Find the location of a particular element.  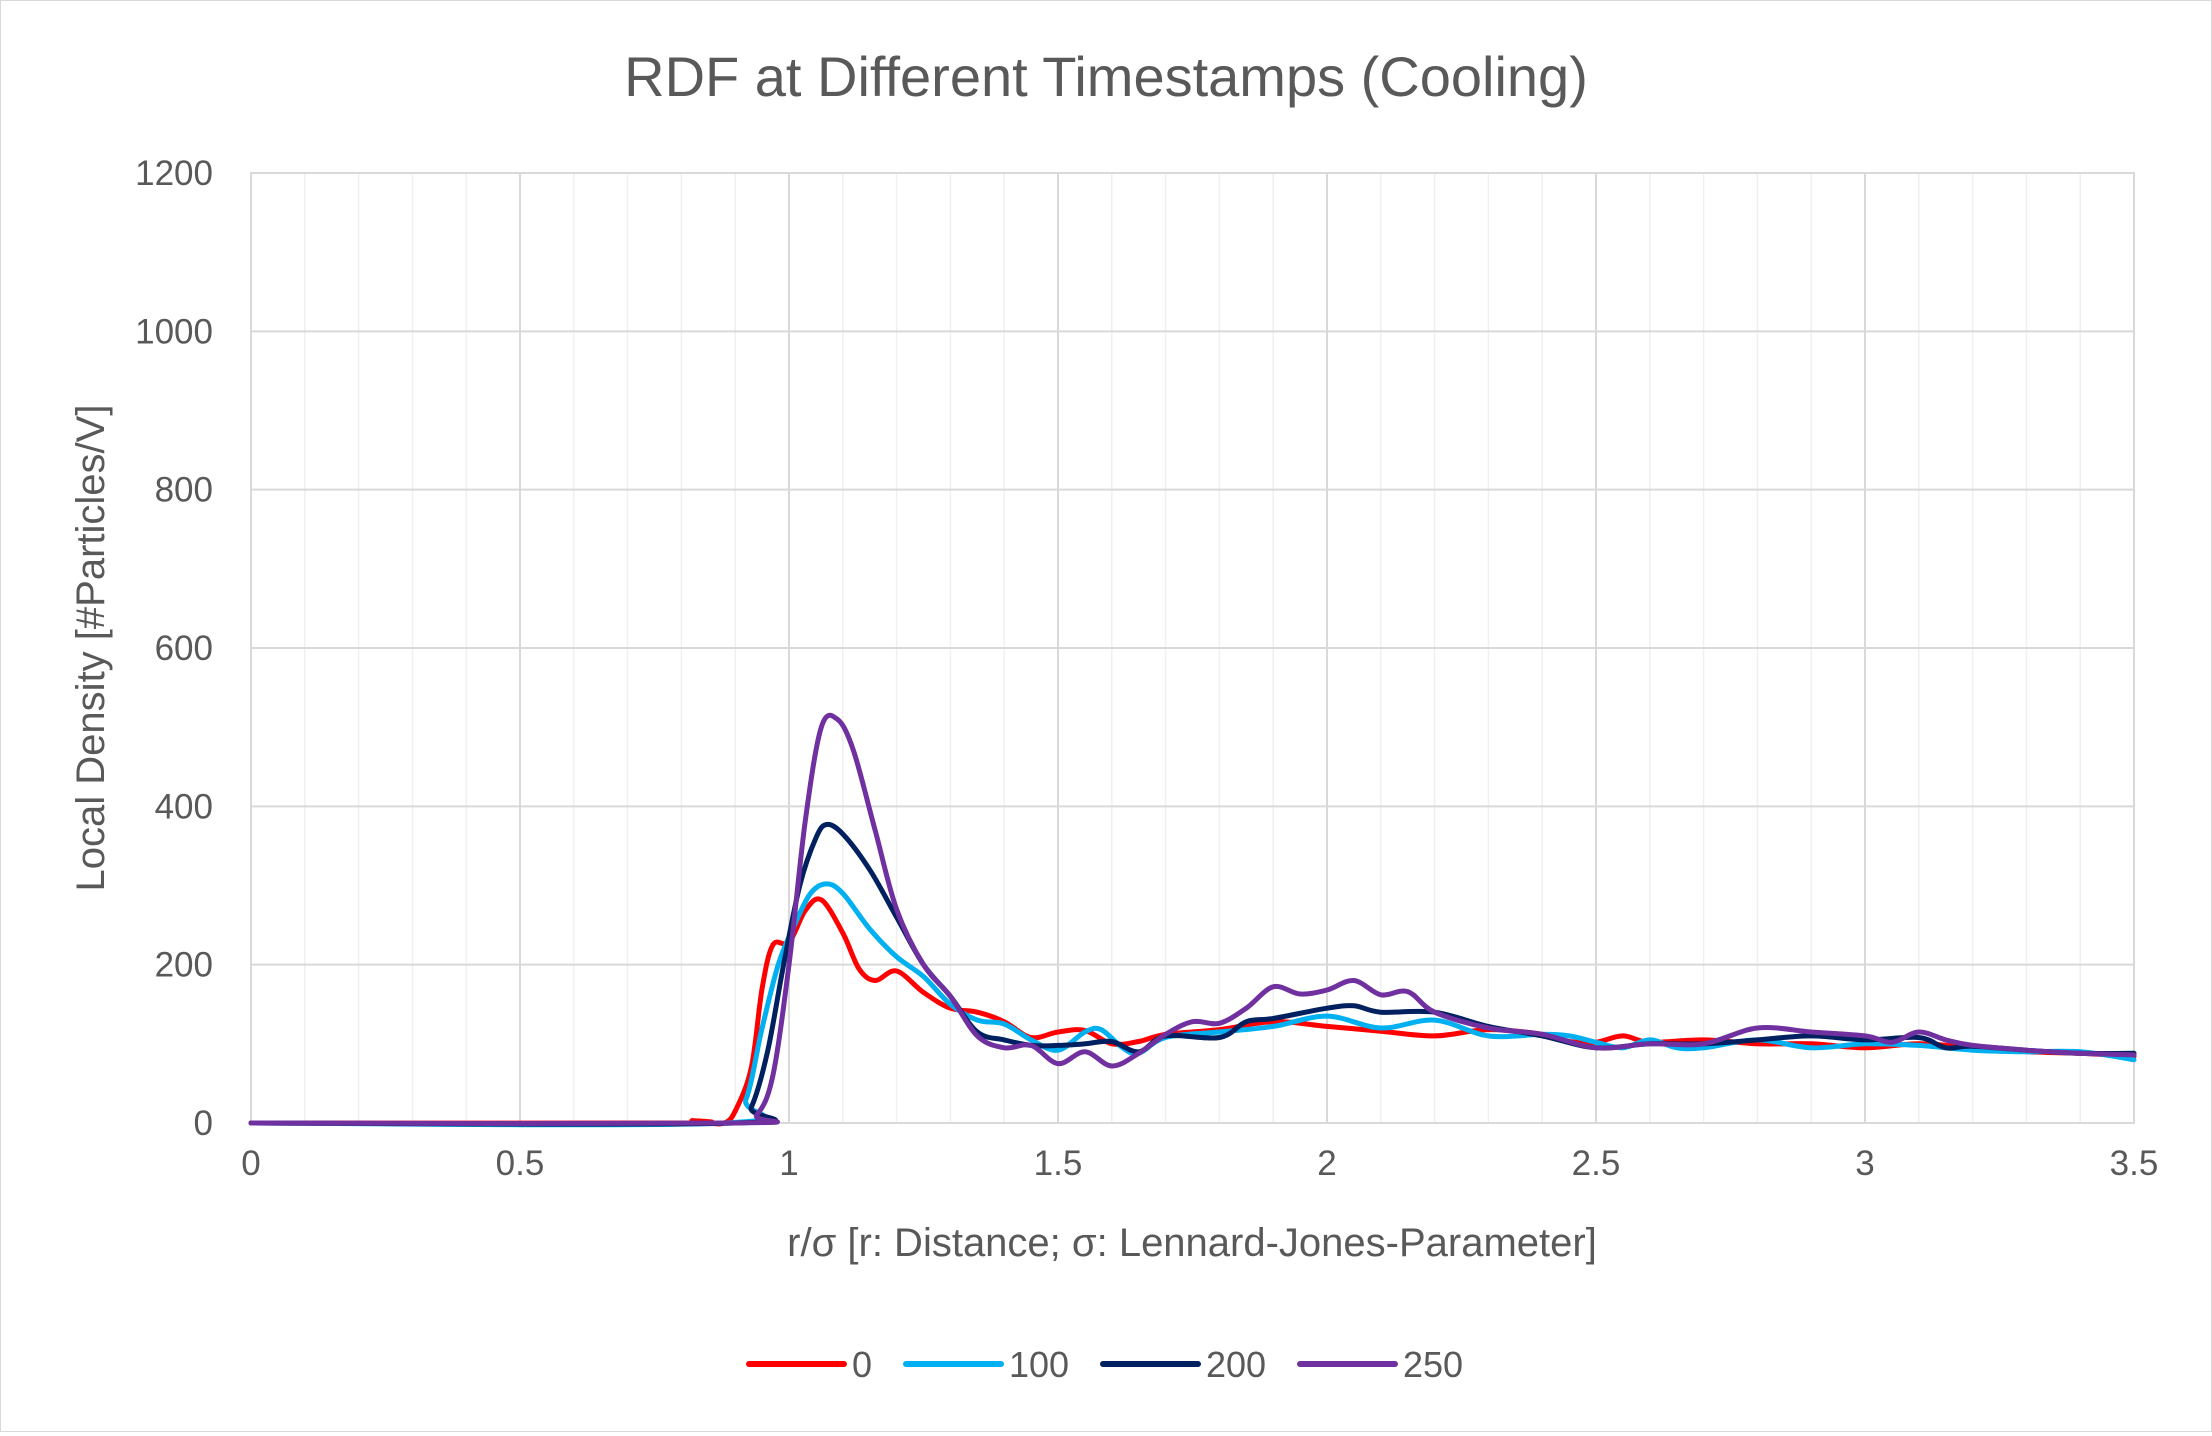

legend-item-0: 0 is located at coordinates (809, 1364).